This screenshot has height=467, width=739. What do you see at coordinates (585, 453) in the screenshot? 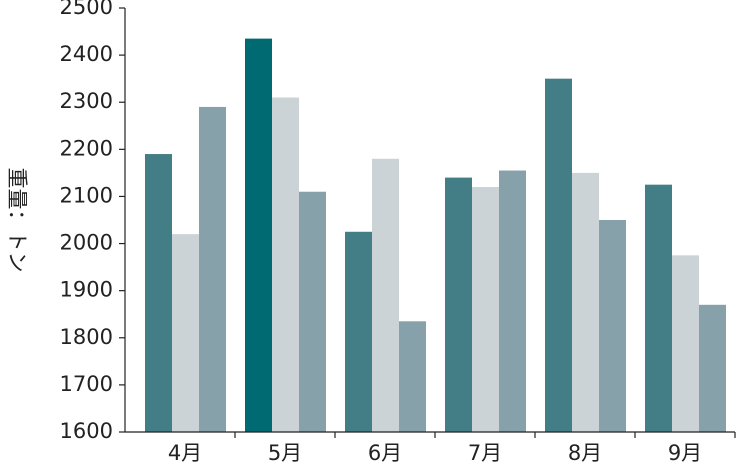
I see `x-tick-label: 8月` at bounding box center [585, 453].